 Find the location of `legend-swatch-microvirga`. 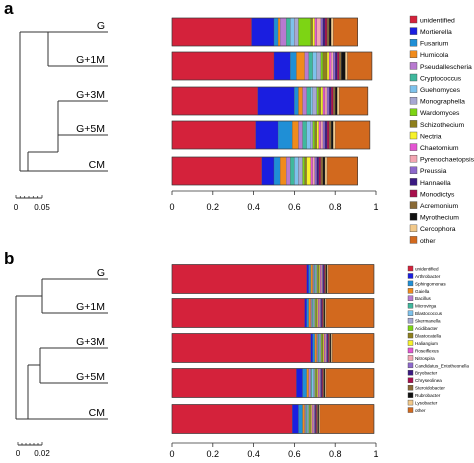

legend-swatch-microvirga is located at coordinates (410, 306).